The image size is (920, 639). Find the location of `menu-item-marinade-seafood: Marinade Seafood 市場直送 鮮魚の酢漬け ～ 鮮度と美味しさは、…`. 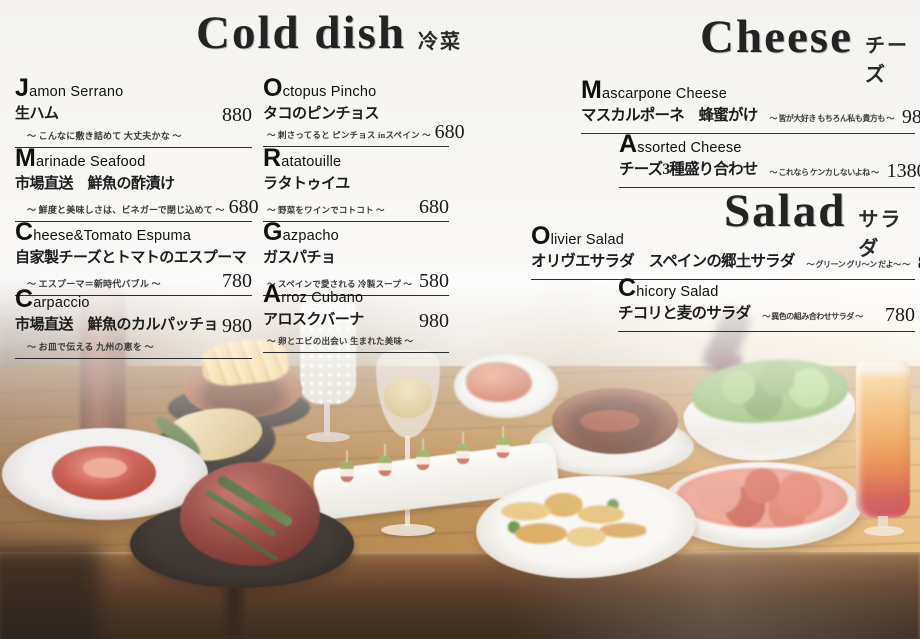

menu-item-marinade-seafood: Marinade Seafood 市場直送 鮮魚の酢漬け ～ 鮮度と美味しさは、… is located at coordinates (137, 183).